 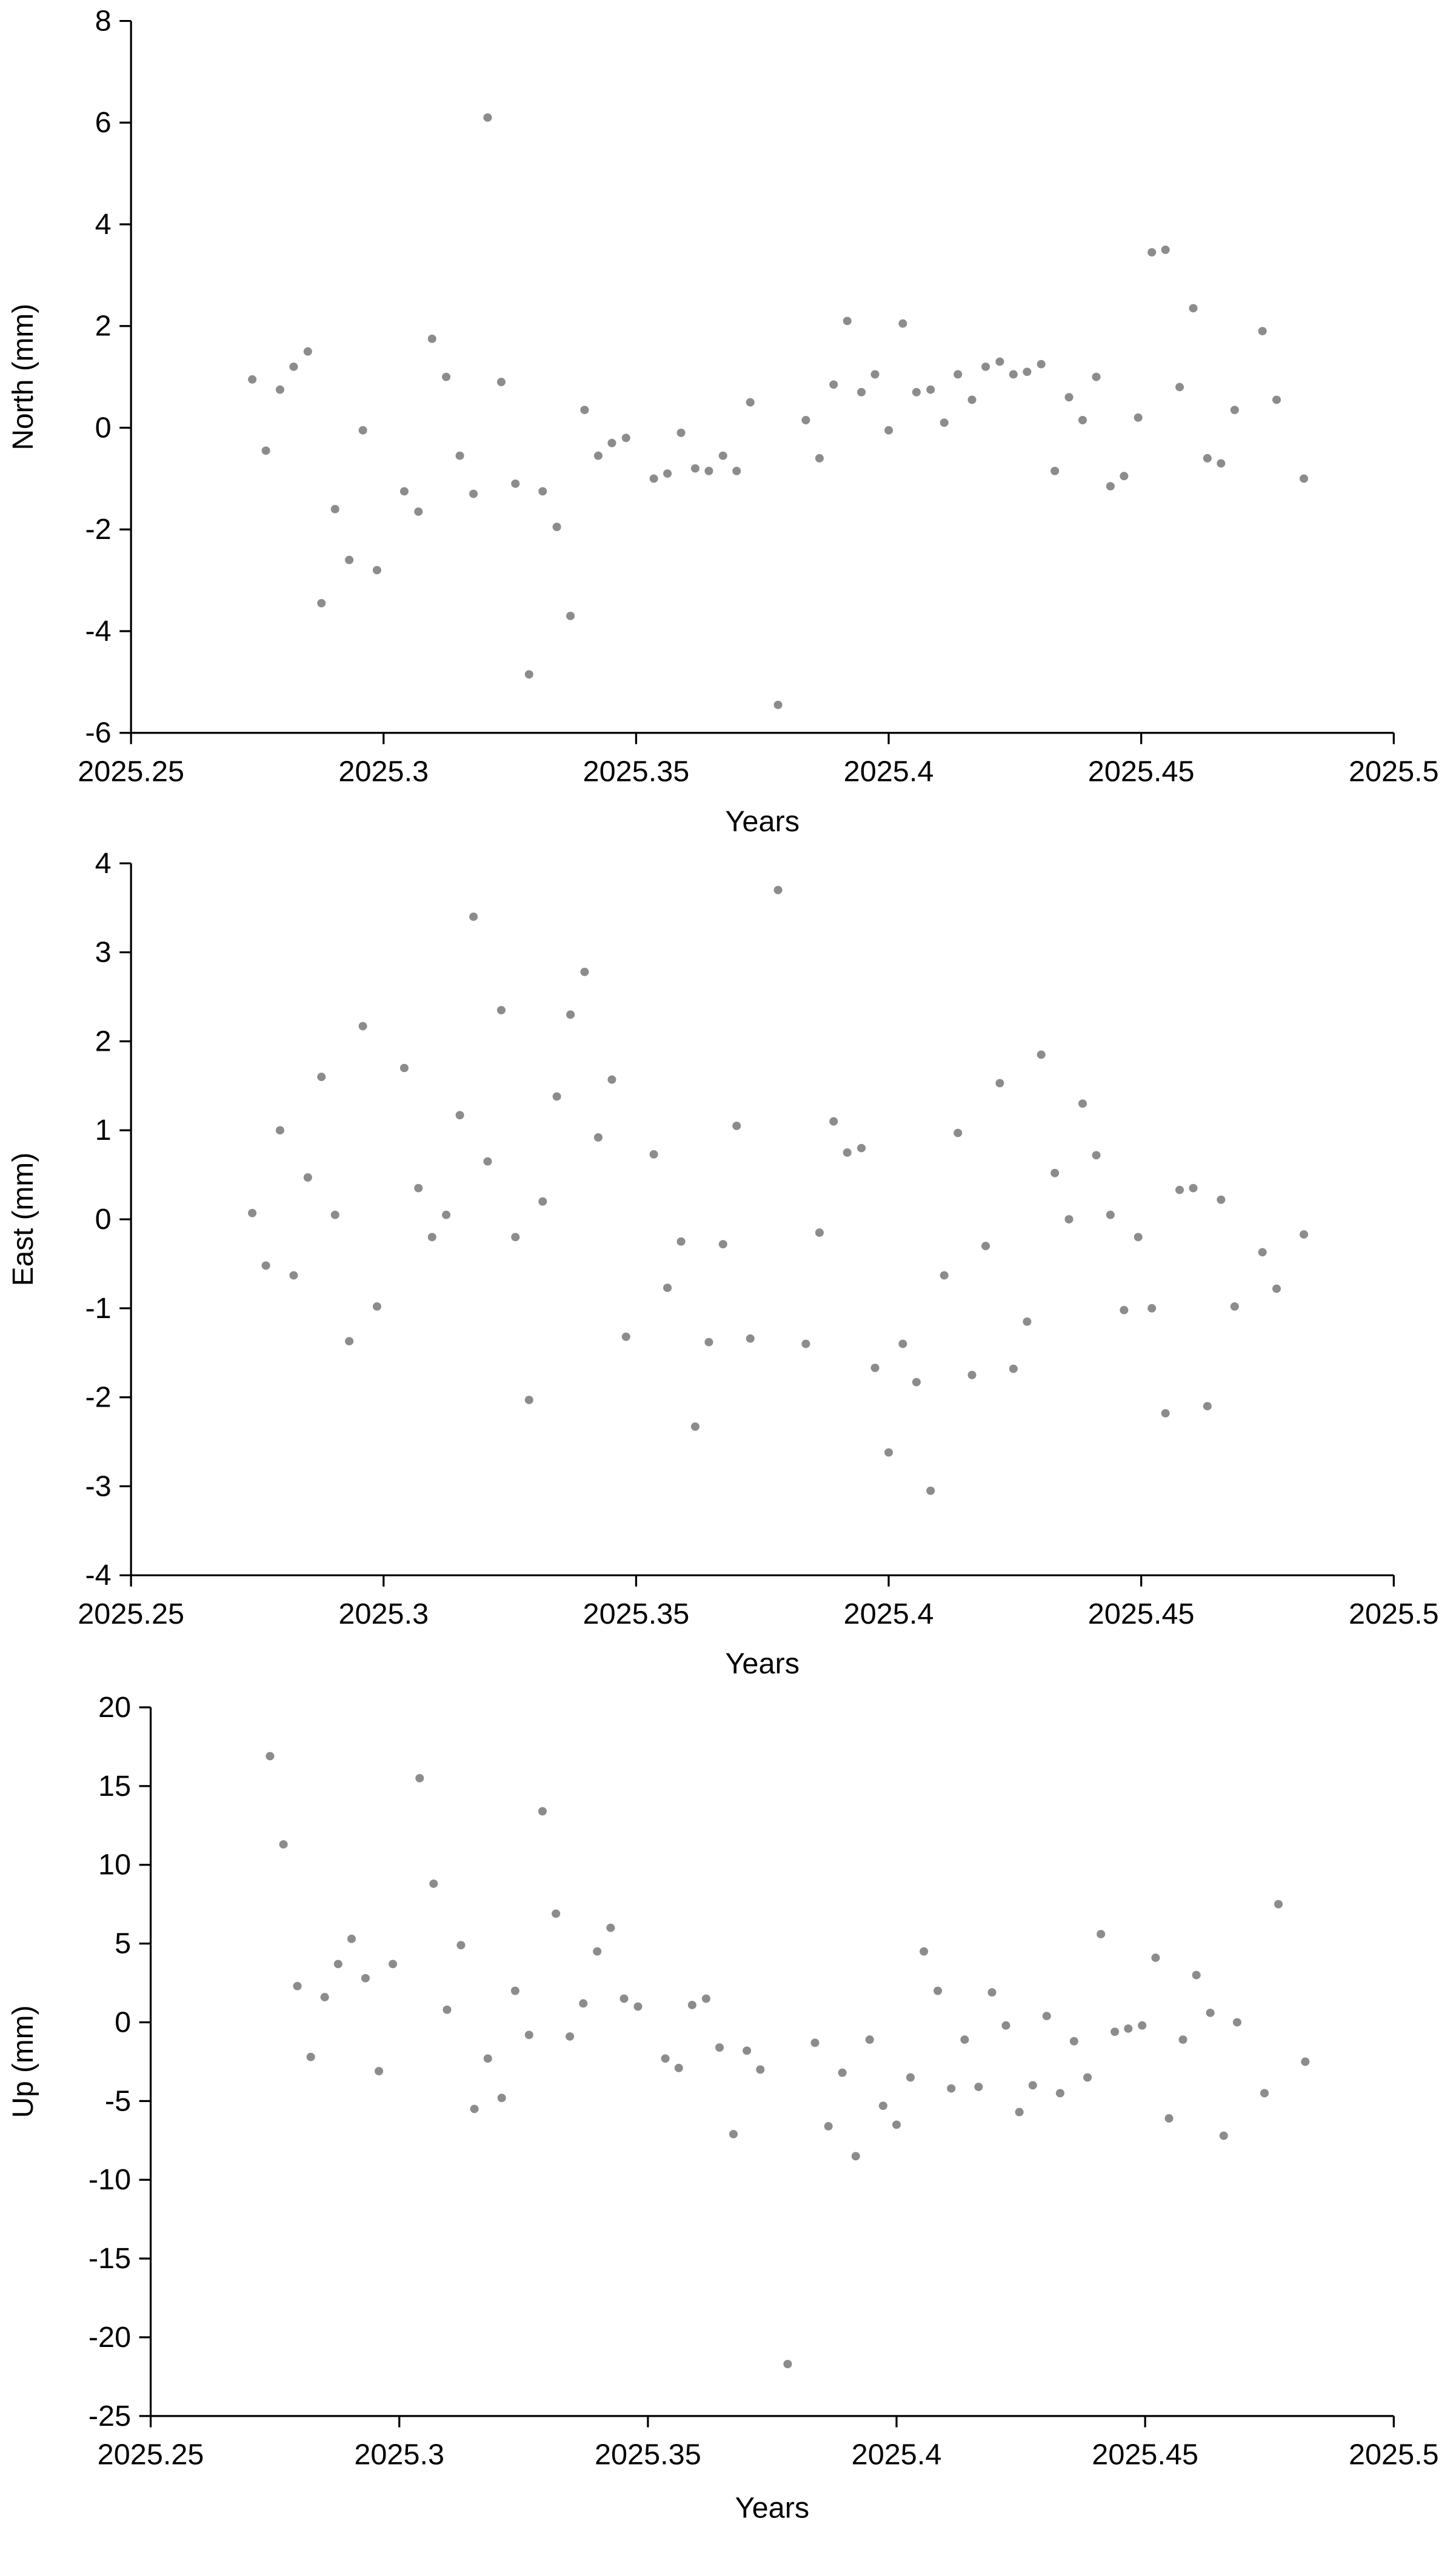 I want to click on y-tick-label: 6, so click(x=103, y=123).